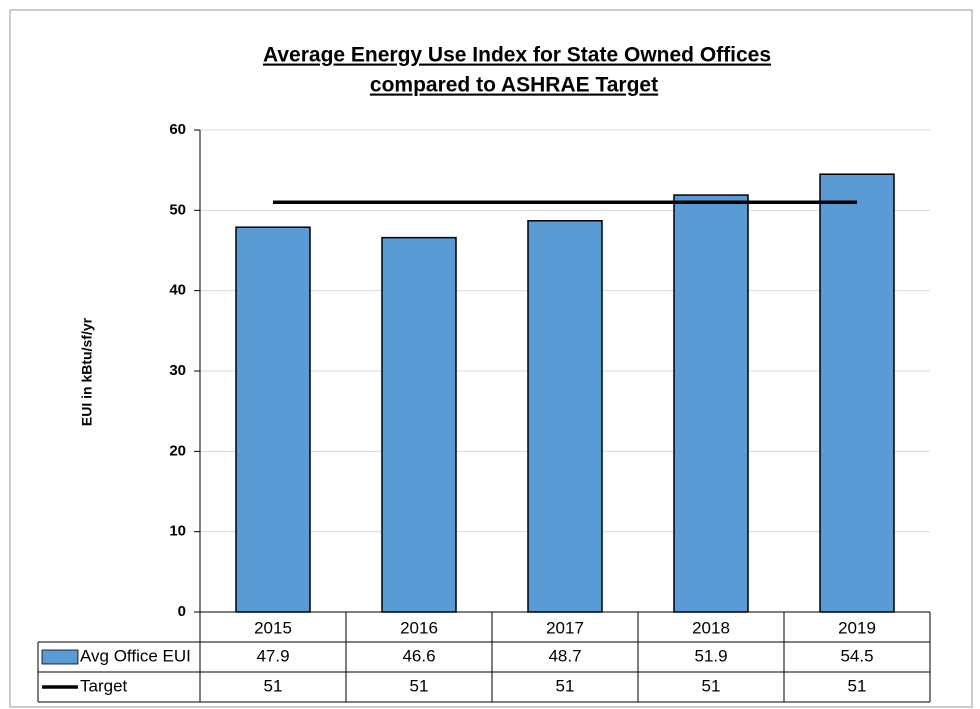 This screenshot has height=709, width=980. Describe the element at coordinates (856, 655) in the screenshot. I see `table-value: 54.5` at that location.